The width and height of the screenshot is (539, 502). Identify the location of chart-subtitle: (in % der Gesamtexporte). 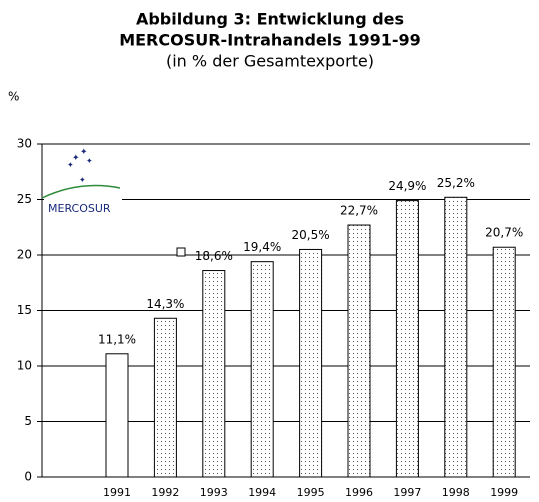
(270, 61).